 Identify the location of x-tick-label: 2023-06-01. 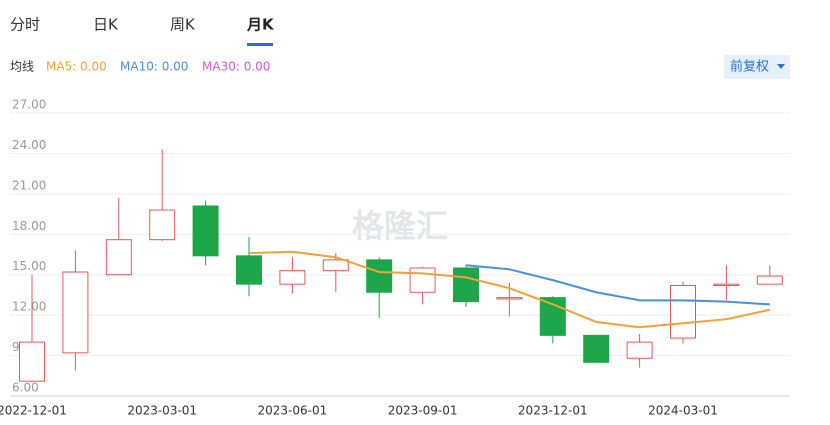
(293, 411).